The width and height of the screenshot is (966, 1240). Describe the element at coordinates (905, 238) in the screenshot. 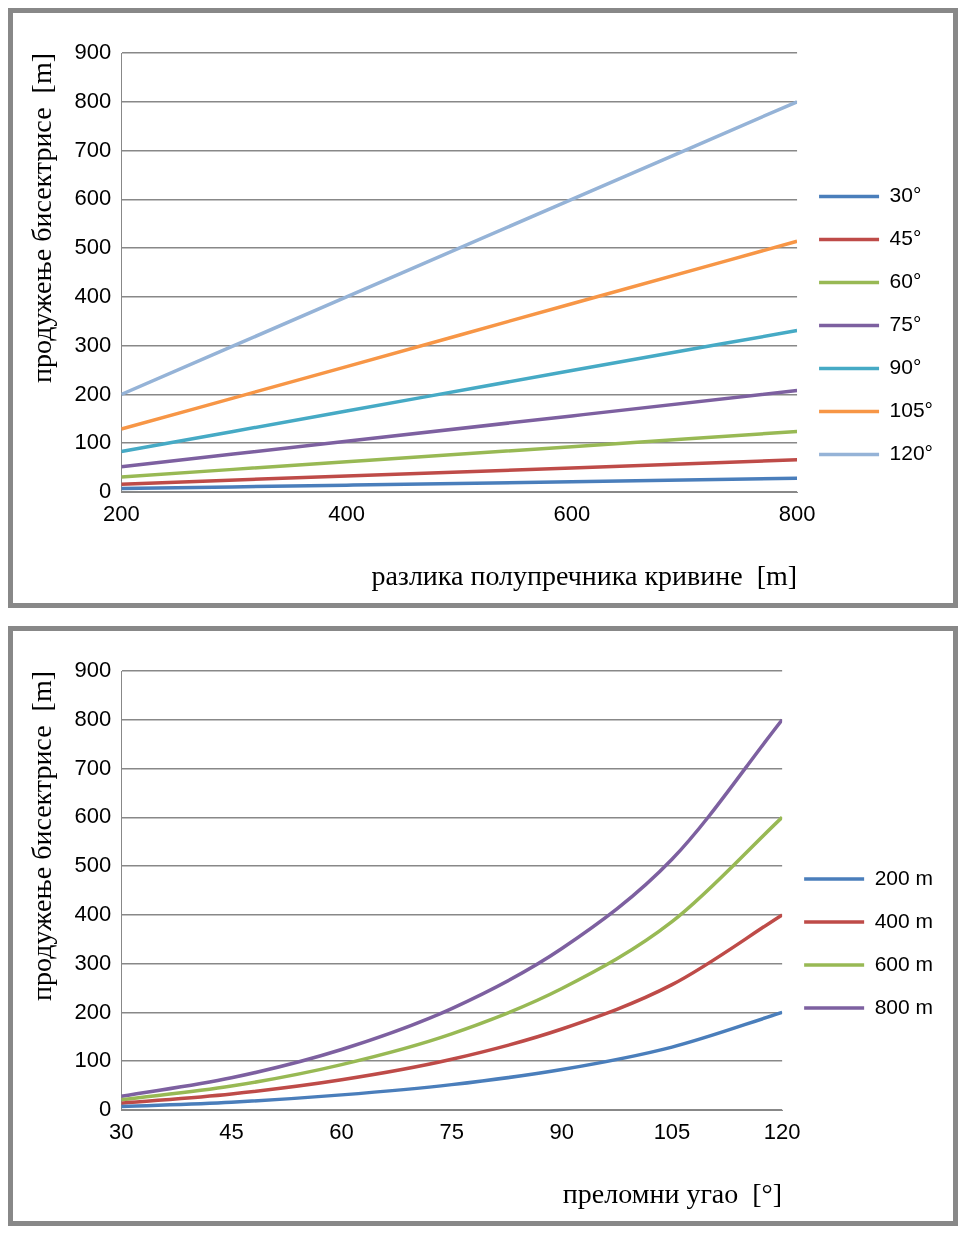

I see `legend-label: 45°` at that location.